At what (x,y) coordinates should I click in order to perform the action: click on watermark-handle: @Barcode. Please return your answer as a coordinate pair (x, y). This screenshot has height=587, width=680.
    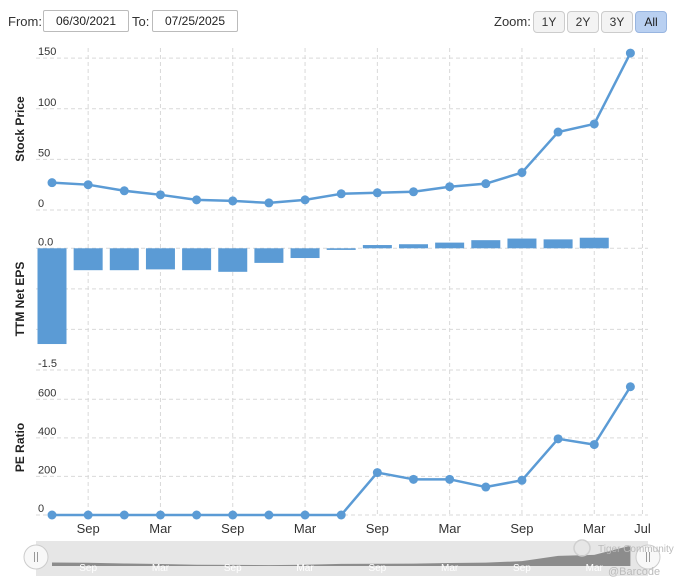
    Looking at the image, I should click on (634, 572).